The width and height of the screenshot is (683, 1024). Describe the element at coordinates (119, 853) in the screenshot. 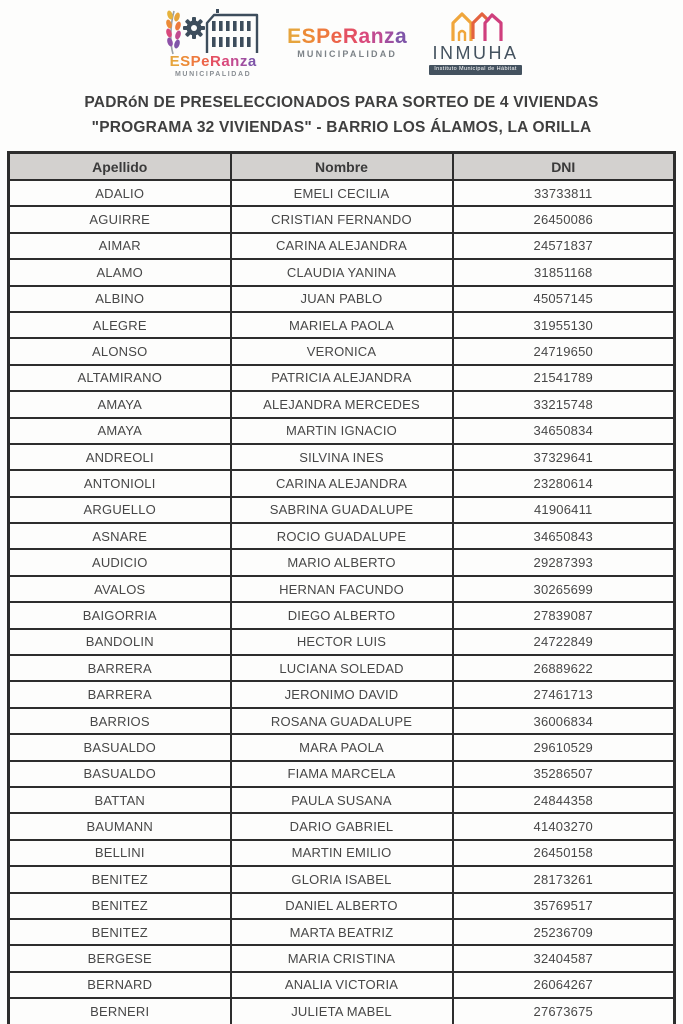

I see `apellido-cell: BELLINI` at that location.